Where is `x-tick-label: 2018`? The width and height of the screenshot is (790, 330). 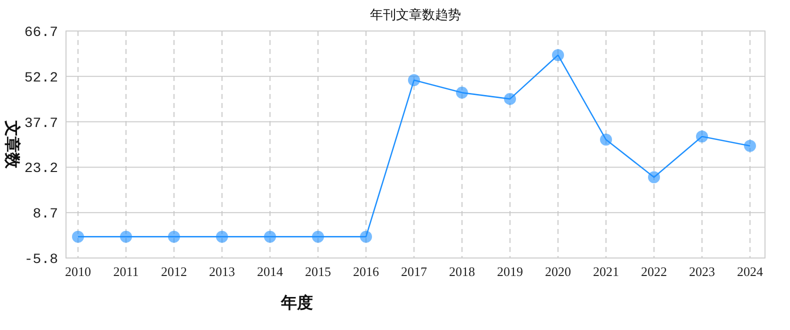
x-tick-label: 2018 is located at coordinates (462, 271).